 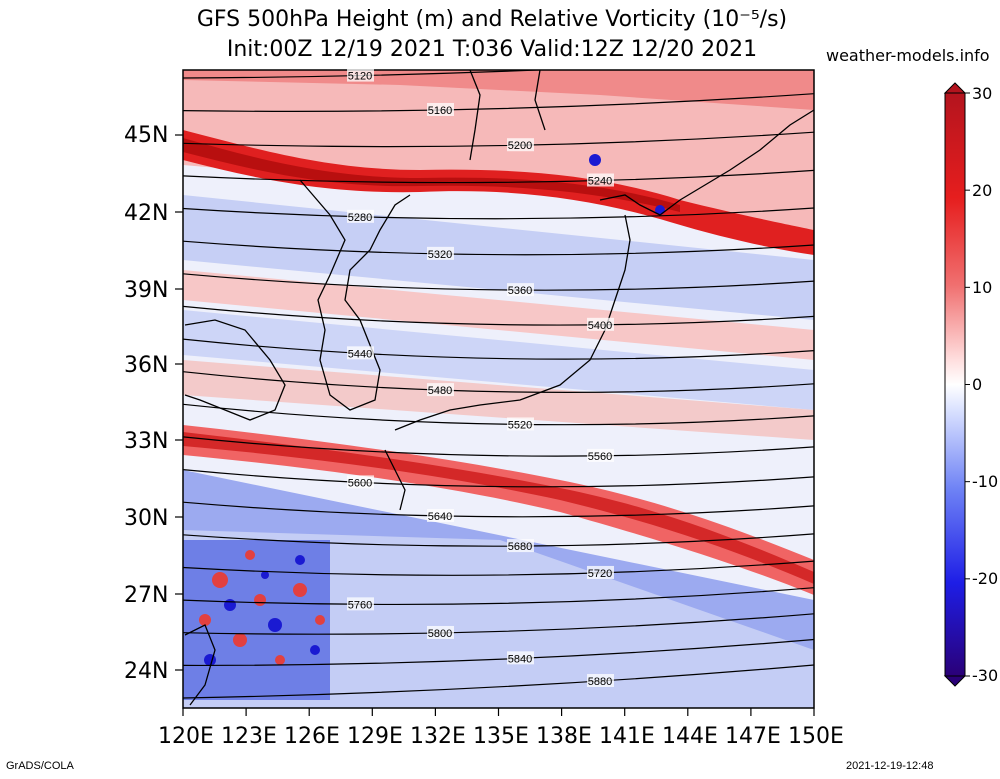 I want to click on lat-label: 42N, so click(x=146, y=213).